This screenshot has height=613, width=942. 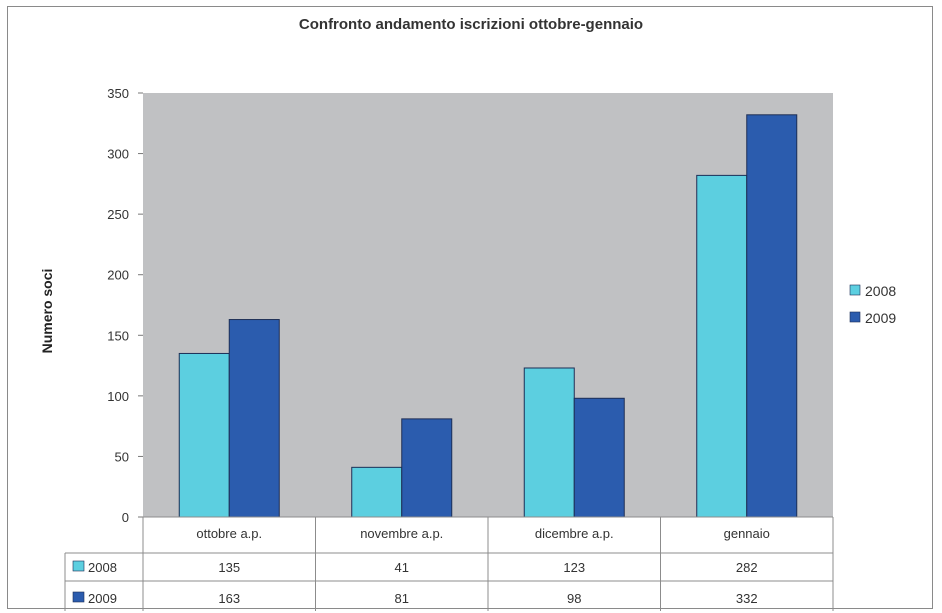 What do you see at coordinates (122, 456) in the screenshot?
I see `y-tick-label: 50` at bounding box center [122, 456].